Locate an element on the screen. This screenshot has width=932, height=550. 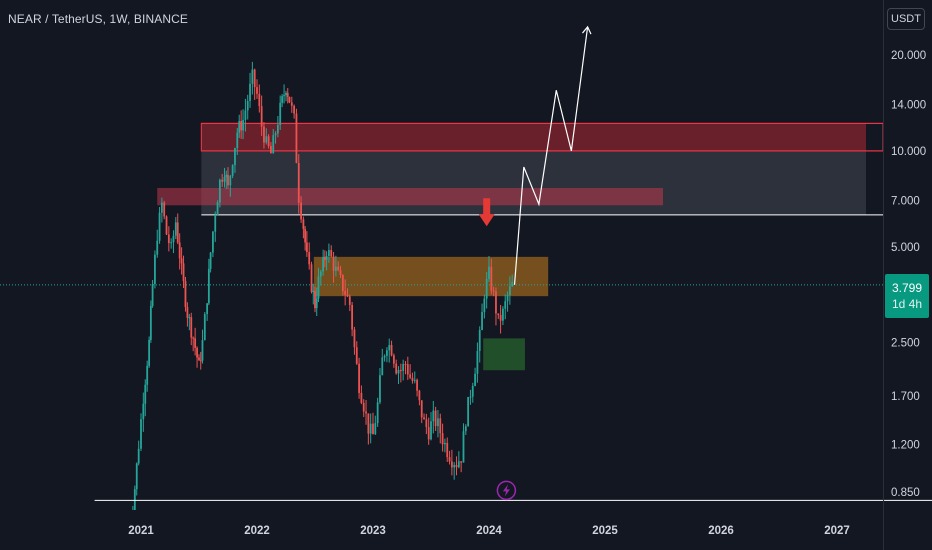
price-tick-label: 2.500 is located at coordinates (905, 344).